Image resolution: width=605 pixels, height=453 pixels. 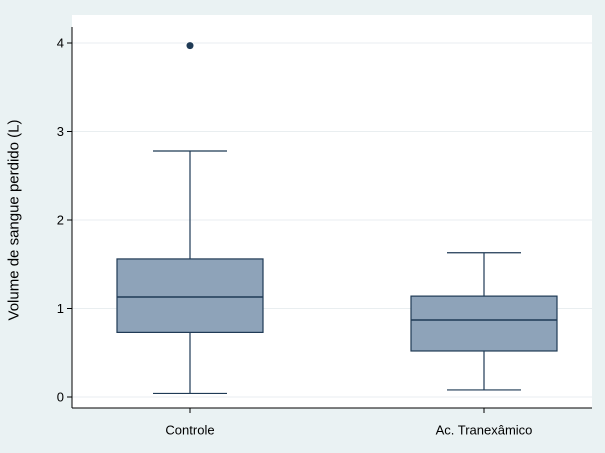 What do you see at coordinates (60, 43) in the screenshot?
I see `y-tick-label: 4` at bounding box center [60, 43].